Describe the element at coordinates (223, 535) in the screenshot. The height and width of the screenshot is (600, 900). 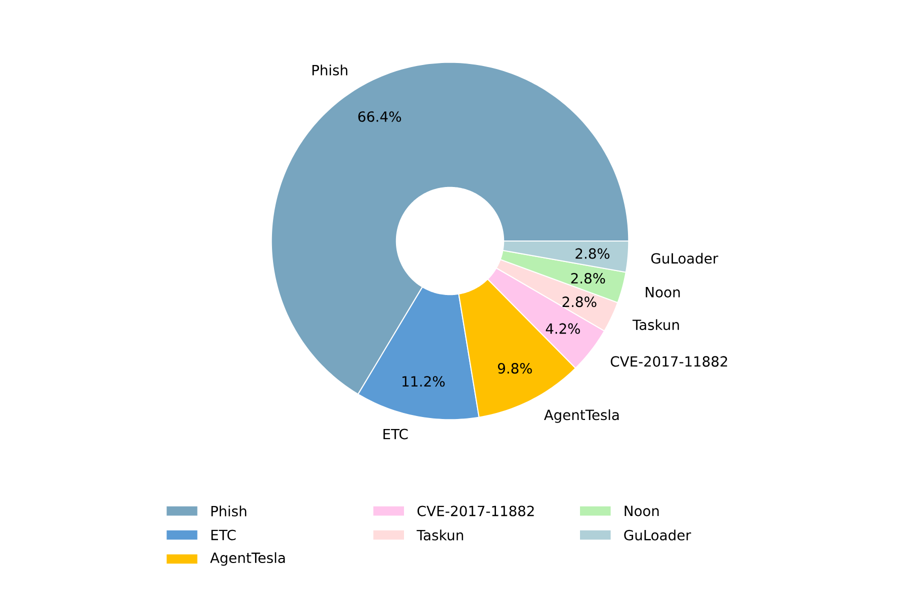
I see `legend-label: ETC` at that location.